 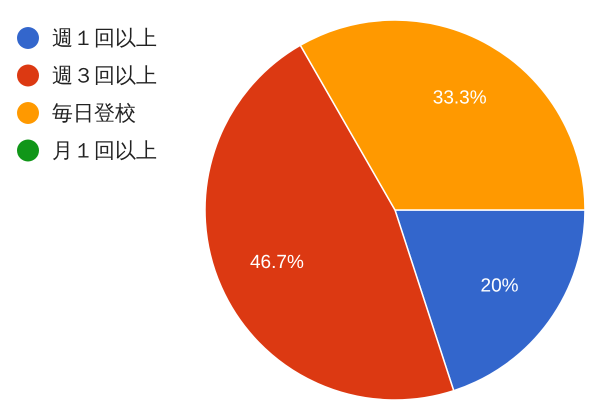 I want to click on legend-label: 毎日登校, so click(x=94, y=113).